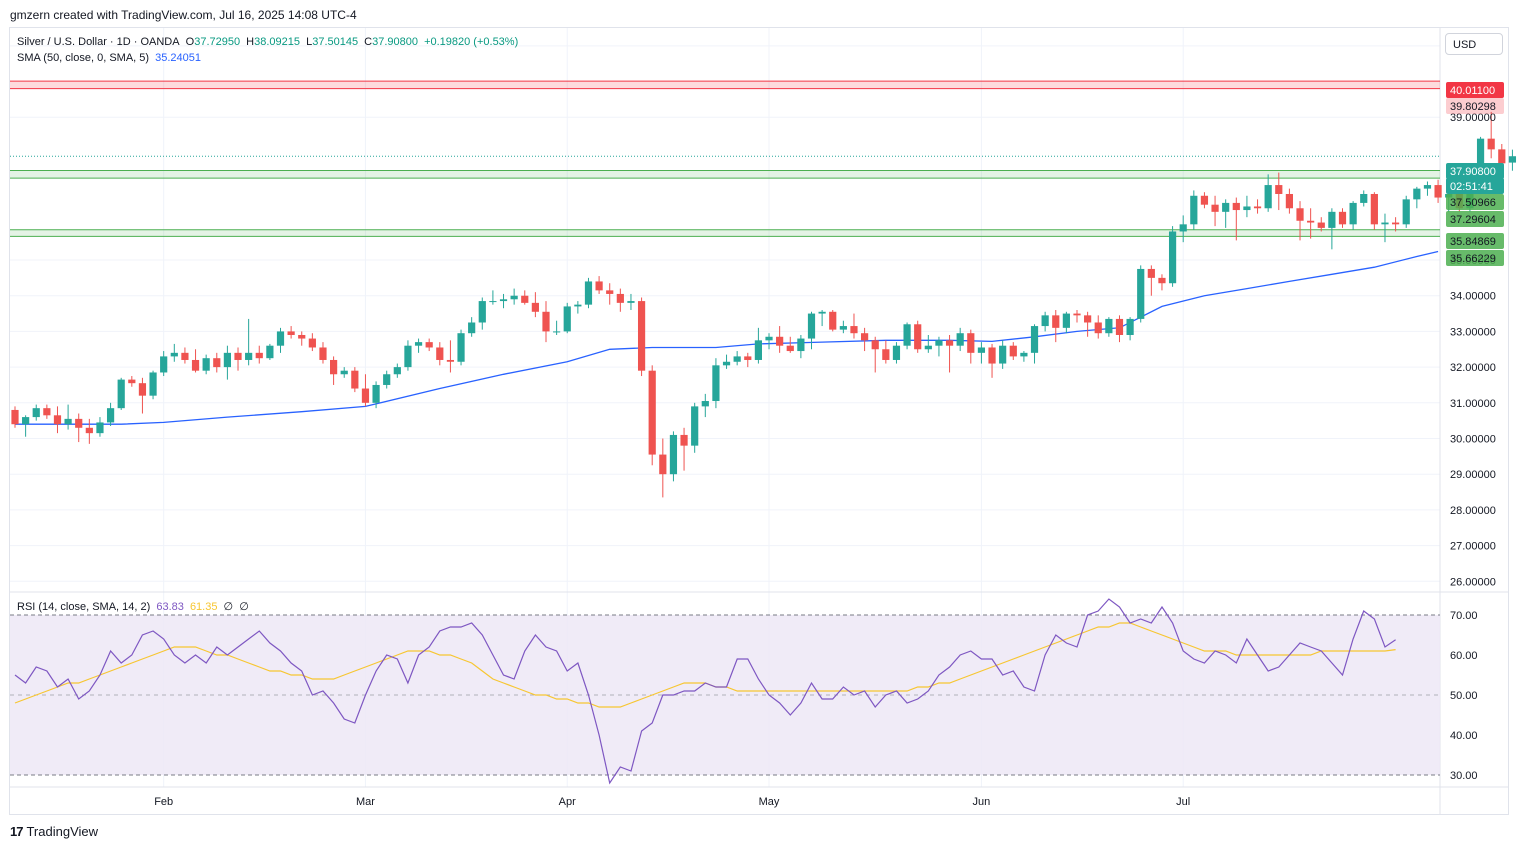  I want to click on tradingview-logo: 17 TradingView, so click(54, 831).